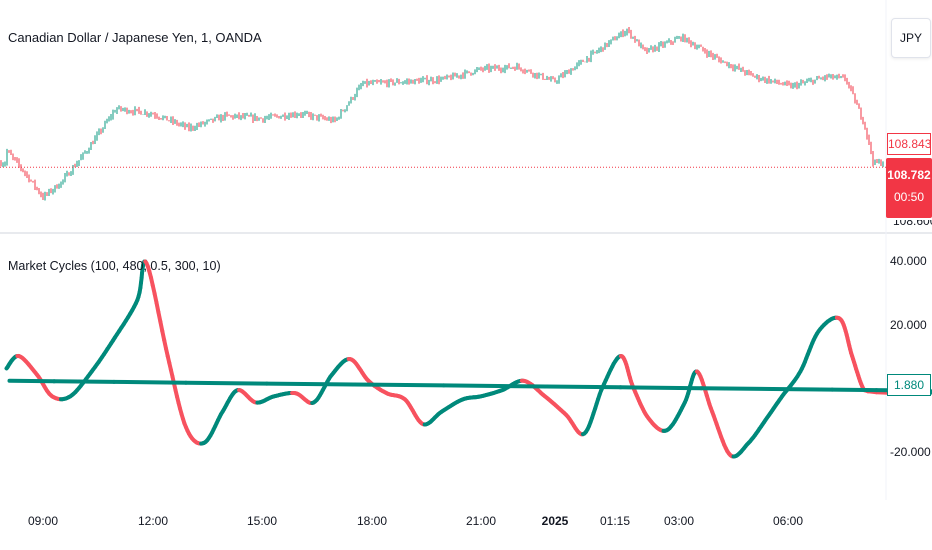 This screenshot has height=550, width=932. Describe the element at coordinates (908, 325) in the screenshot. I see `y-tick-20: 20.000` at that location.